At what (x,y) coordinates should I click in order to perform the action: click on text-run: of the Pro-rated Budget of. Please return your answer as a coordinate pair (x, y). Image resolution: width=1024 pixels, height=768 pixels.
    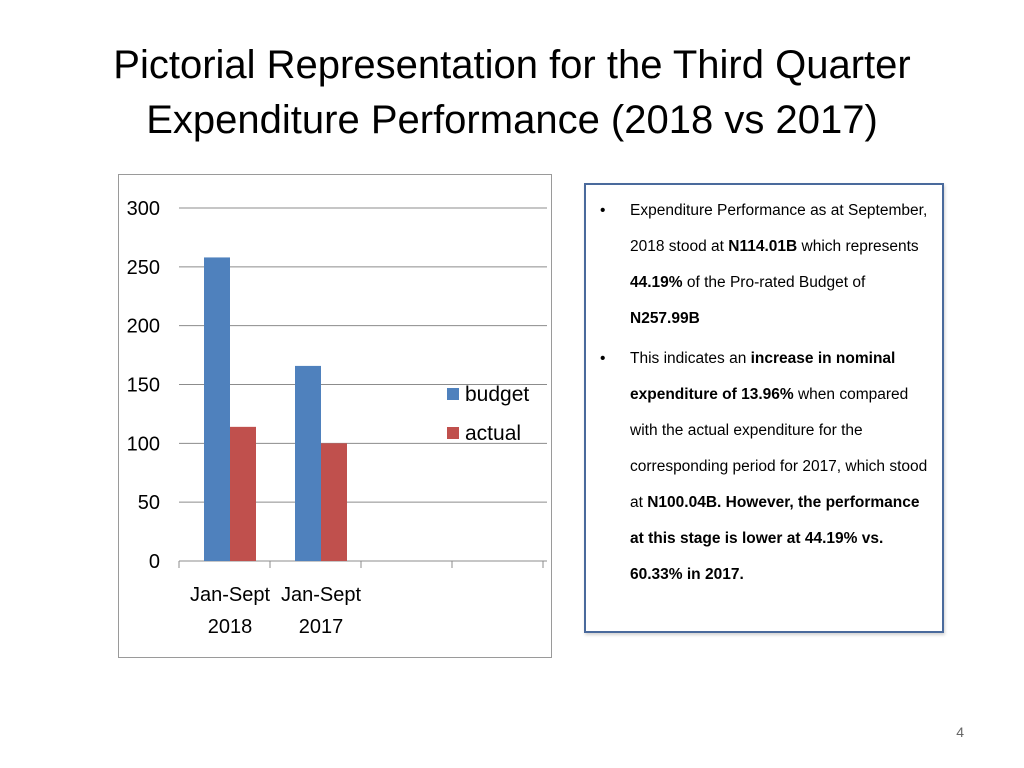
    Looking at the image, I should click on (774, 282).